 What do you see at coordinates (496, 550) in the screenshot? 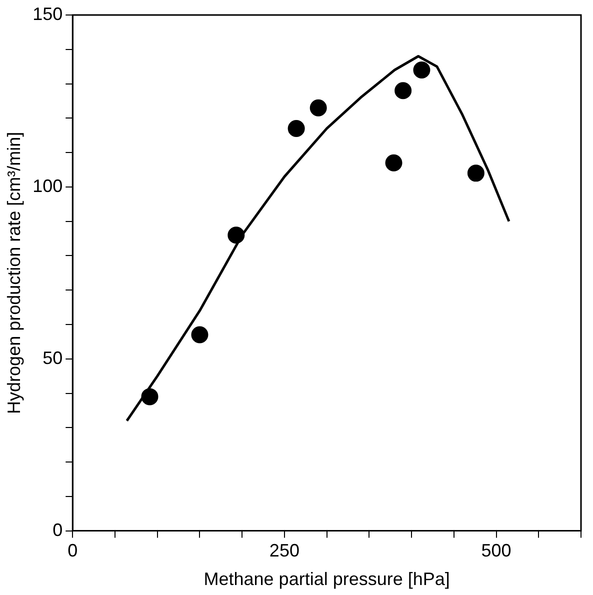
I see `x-tick-label: 500` at bounding box center [496, 550].